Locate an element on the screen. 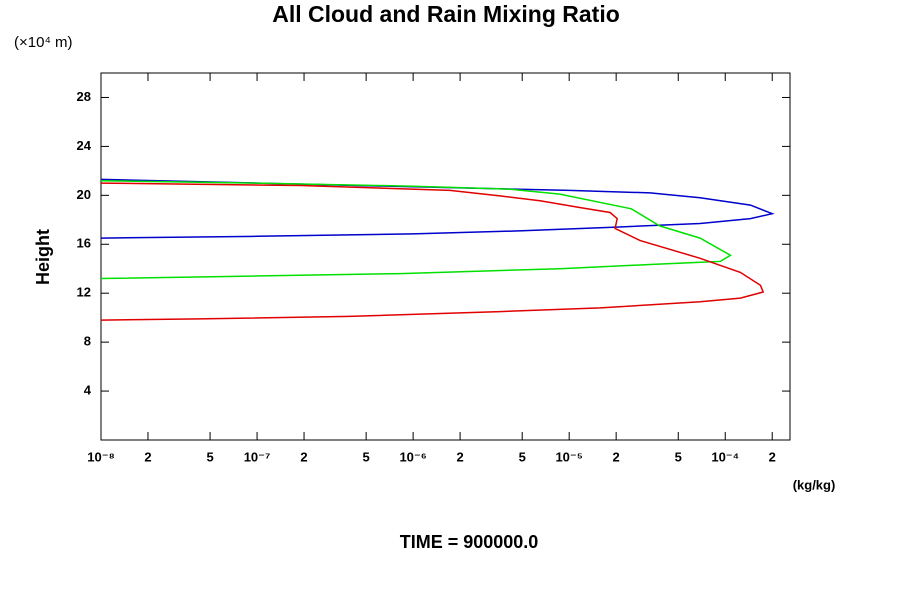  y-tick-label: 24 is located at coordinates (84, 145).